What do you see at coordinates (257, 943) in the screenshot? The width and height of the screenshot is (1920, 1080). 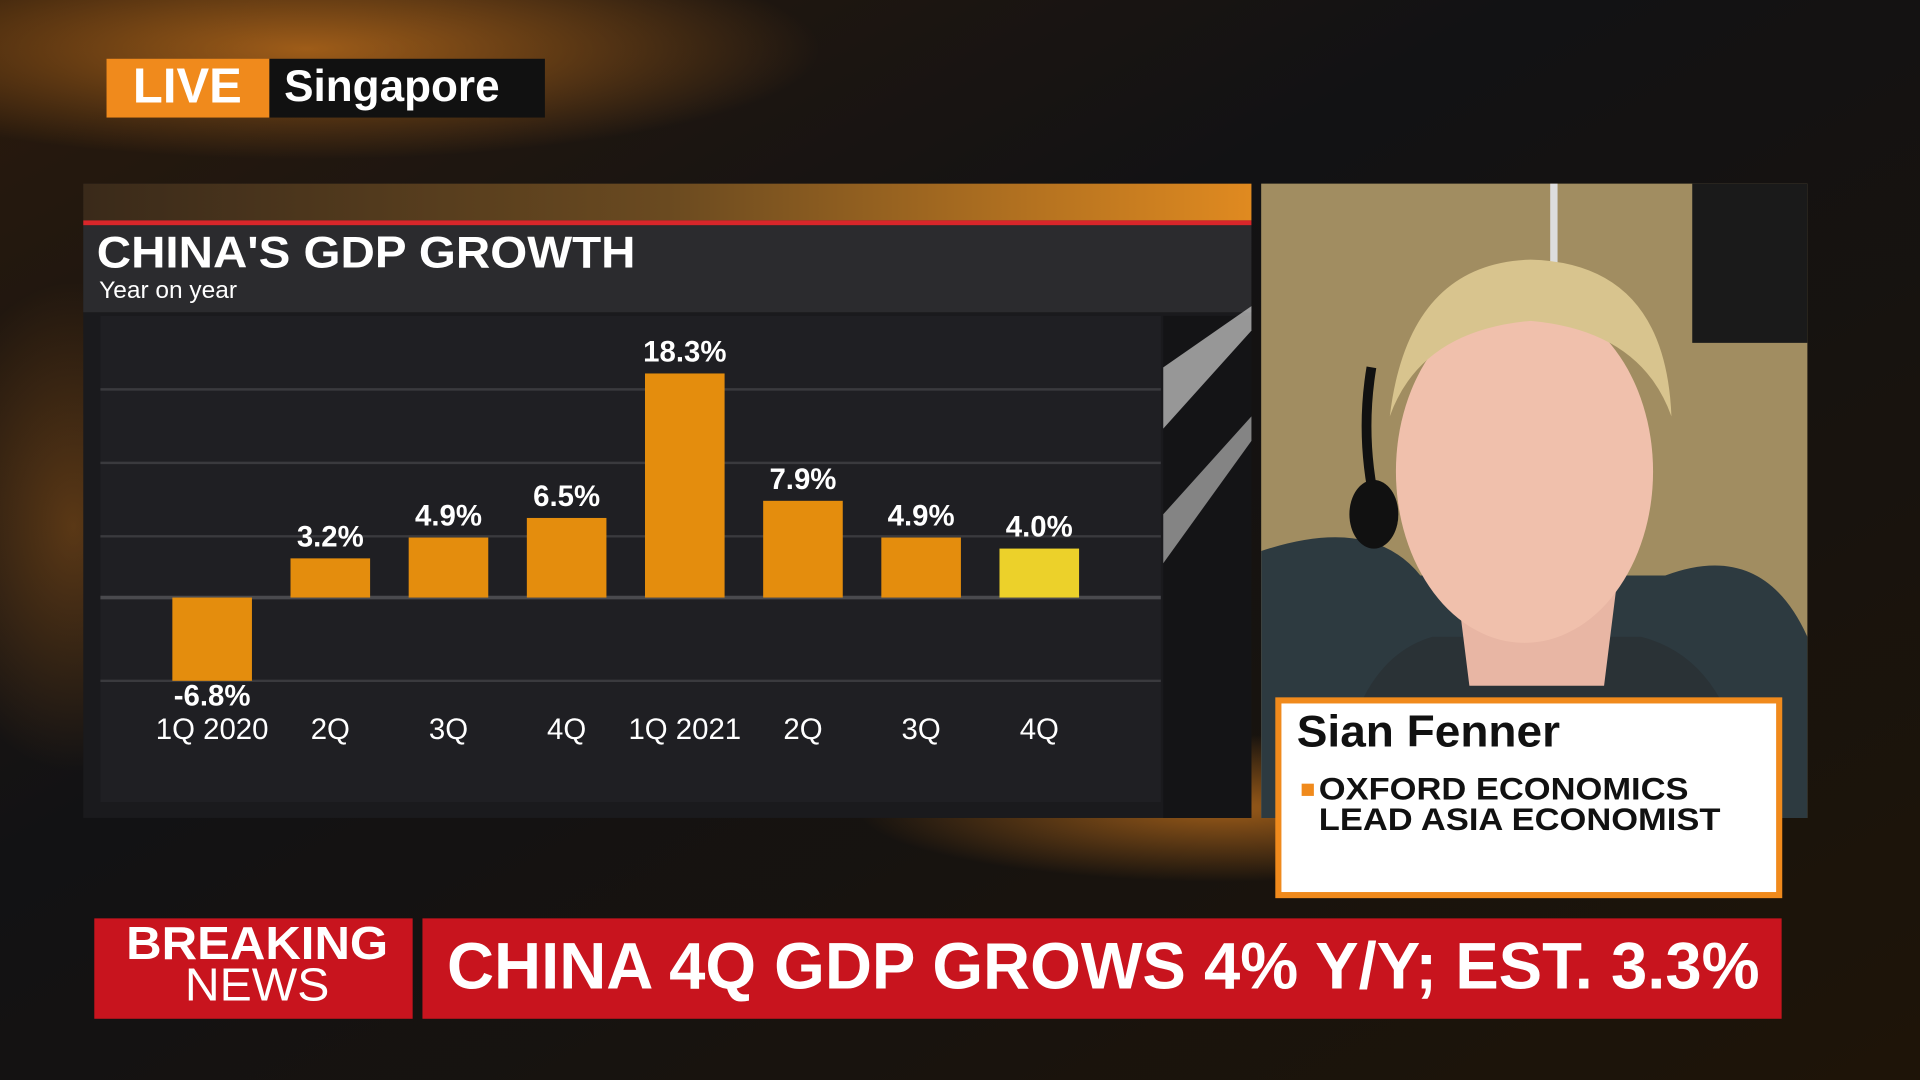 I see `breaking-label: BREAKING` at bounding box center [257, 943].